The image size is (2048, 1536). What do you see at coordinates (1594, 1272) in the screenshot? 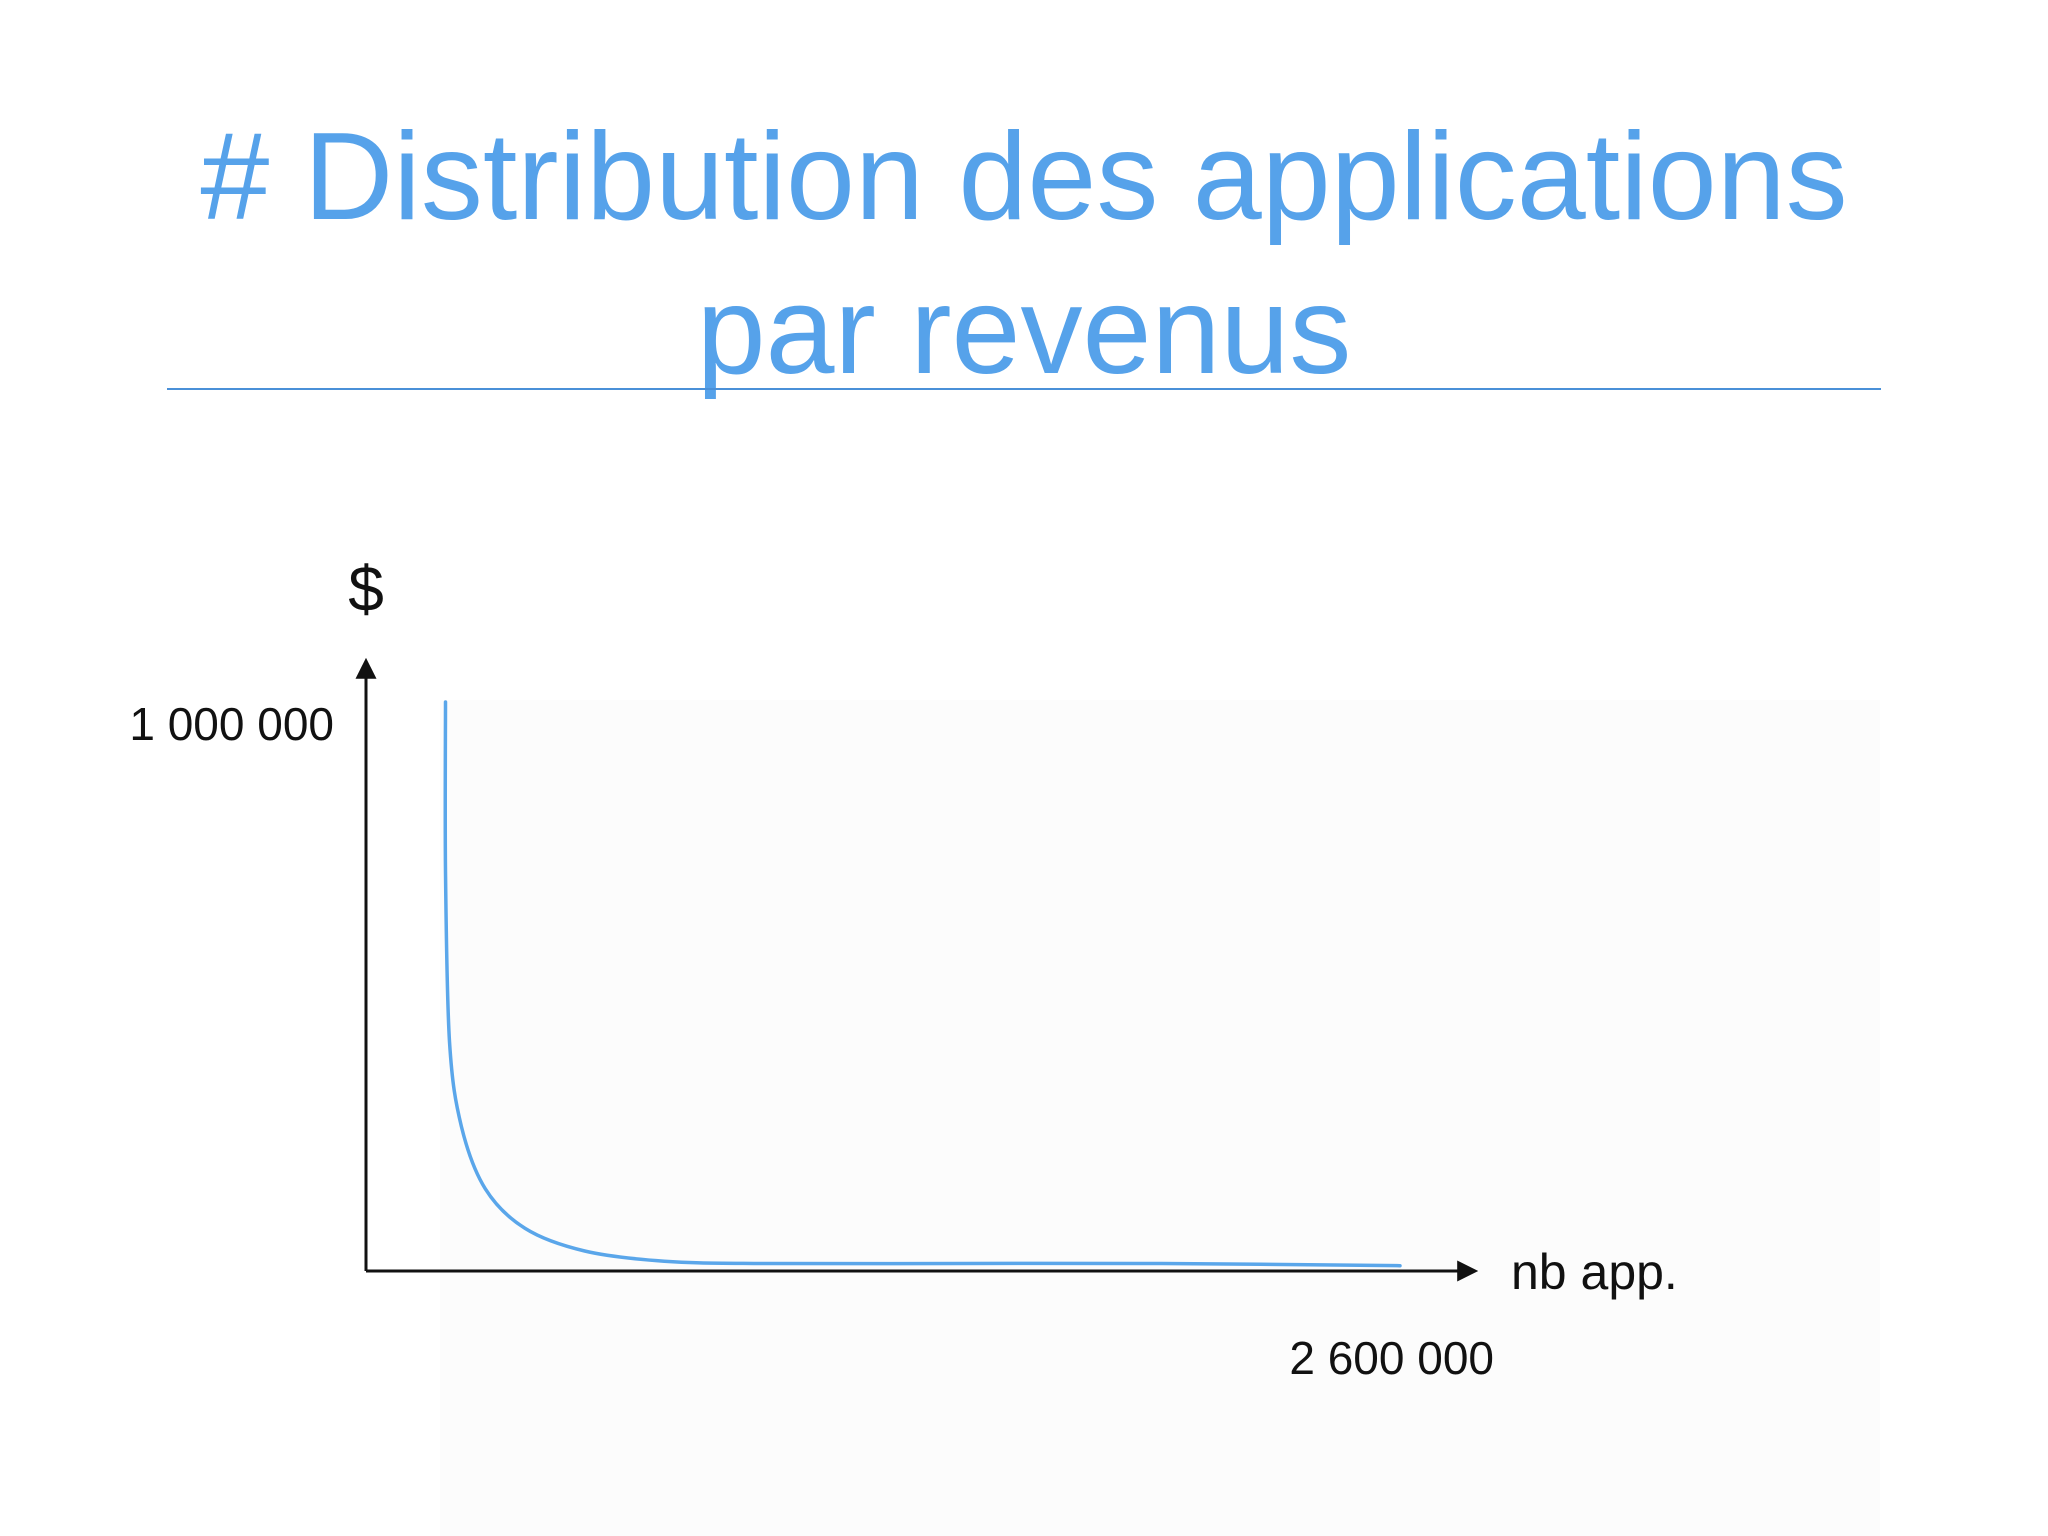
I see `x-axis-label: nb app.` at bounding box center [1594, 1272].